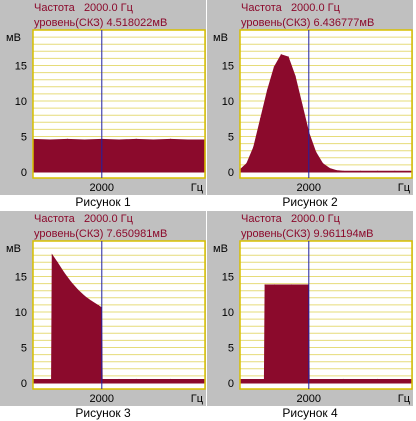 Image resolution: width=416 pixels, height=421 pixels. What do you see at coordinates (103, 413) in the screenshot?
I see `figure-caption: Рисунок 3` at bounding box center [103, 413].